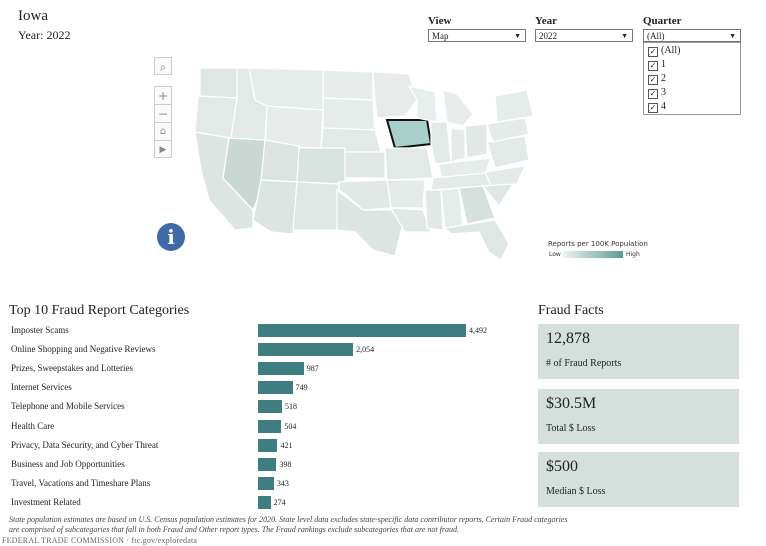 Image resolution: width=766 pixels, height=546 pixels. I want to click on view-label: View, so click(440, 21).